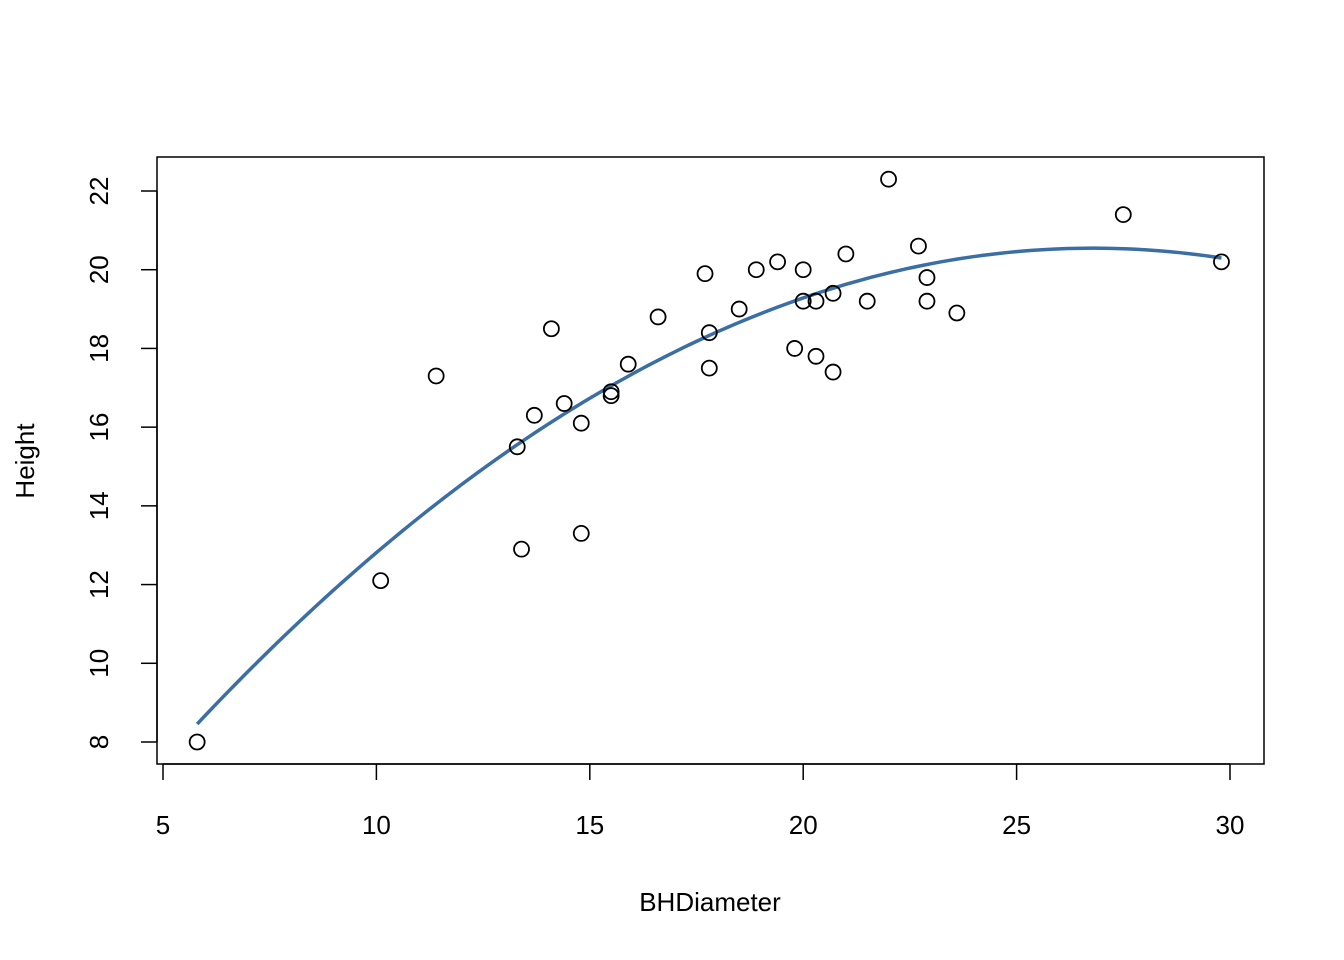 The width and height of the screenshot is (1344, 960). Describe the element at coordinates (163, 825) in the screenshot. I see `x-tick-label: 5` at that location.